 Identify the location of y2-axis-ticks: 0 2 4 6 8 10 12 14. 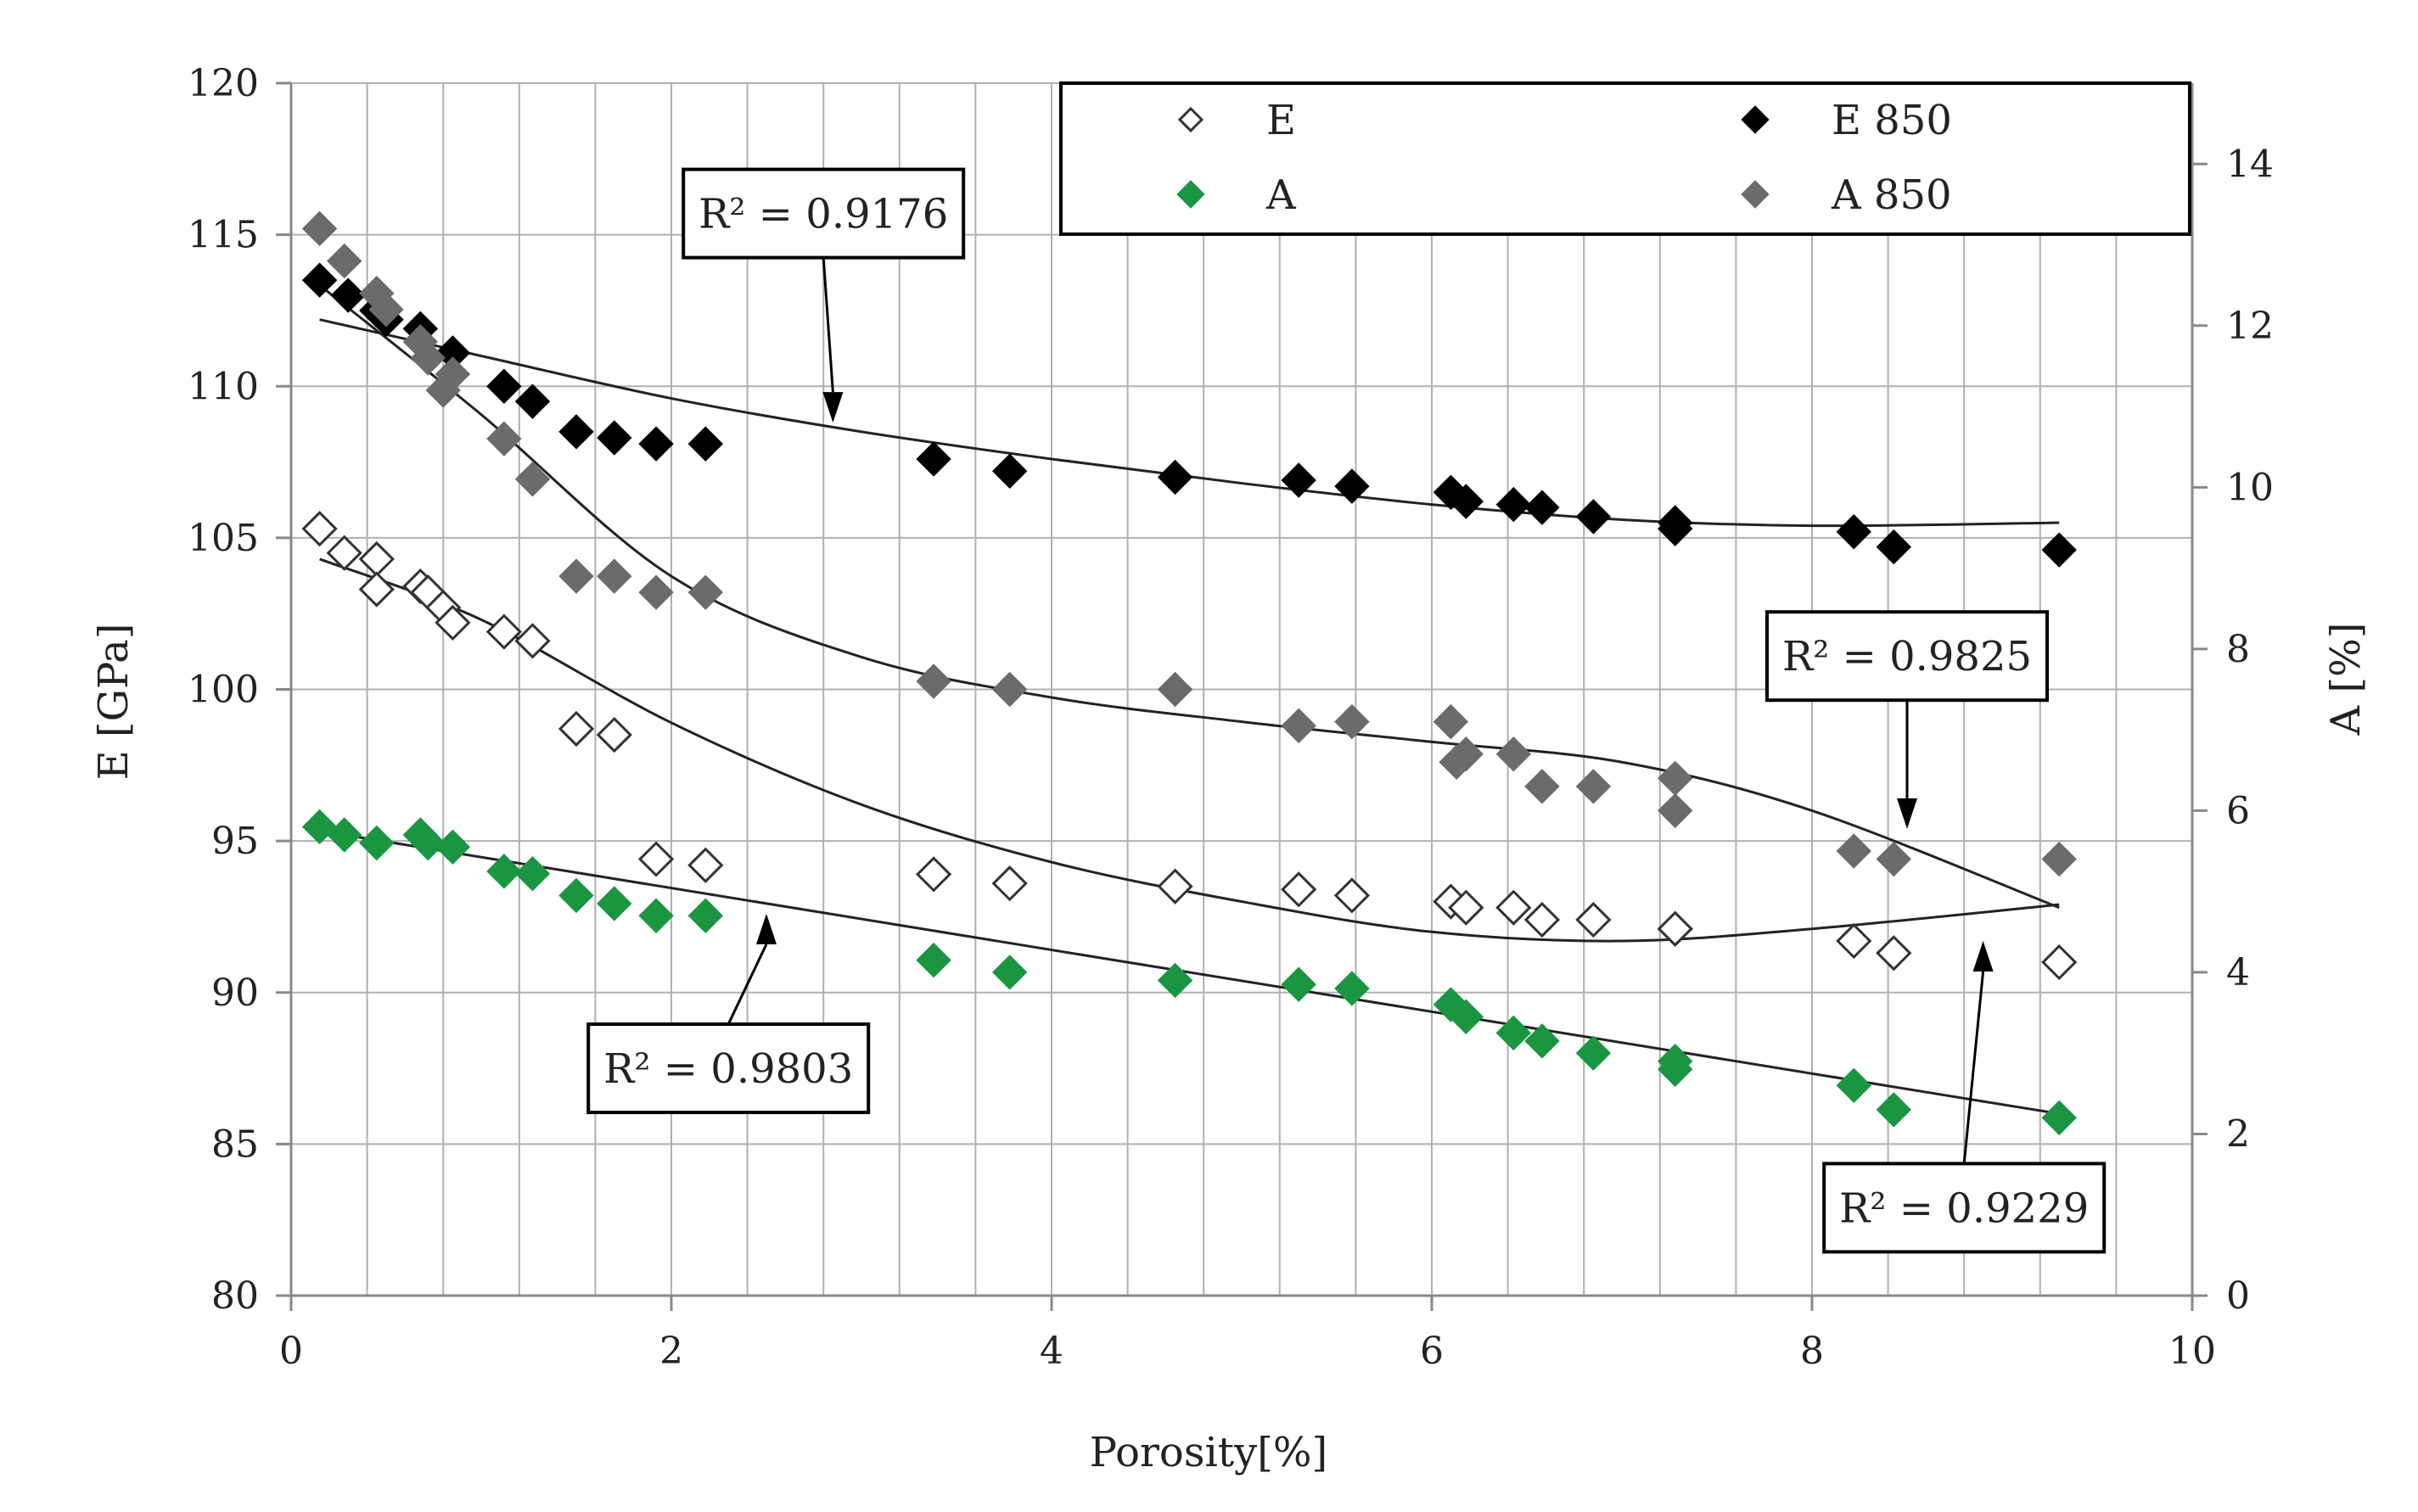
(2250, 730).